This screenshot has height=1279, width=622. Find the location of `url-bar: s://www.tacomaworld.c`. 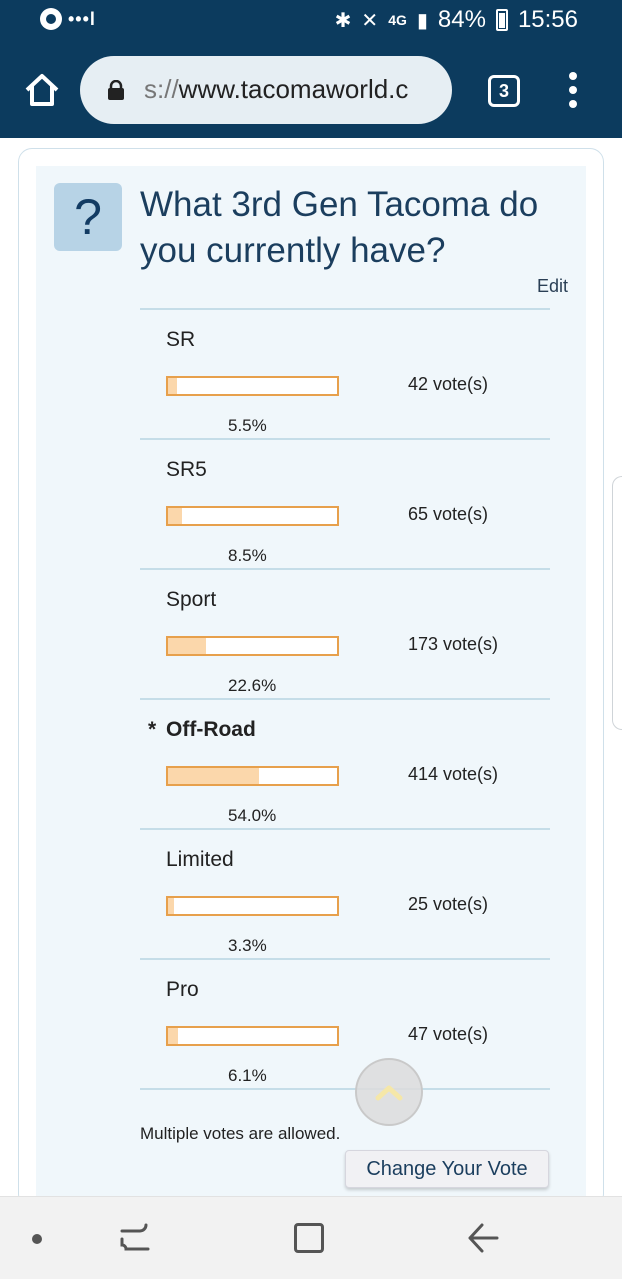

url-bar: s://www.tacomaworld.c is located at coordinates (266, 90).